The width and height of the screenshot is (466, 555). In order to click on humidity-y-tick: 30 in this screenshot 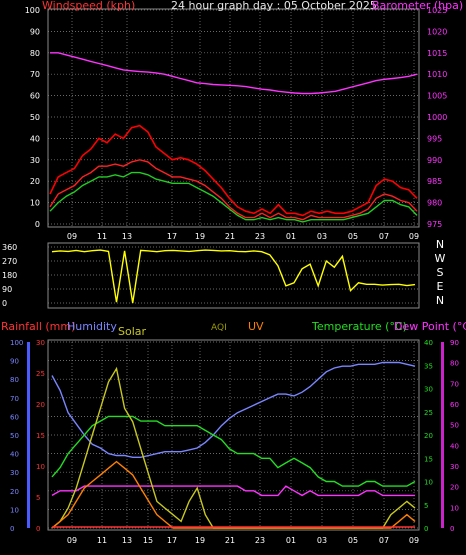, I will do `click(14, 473)`.